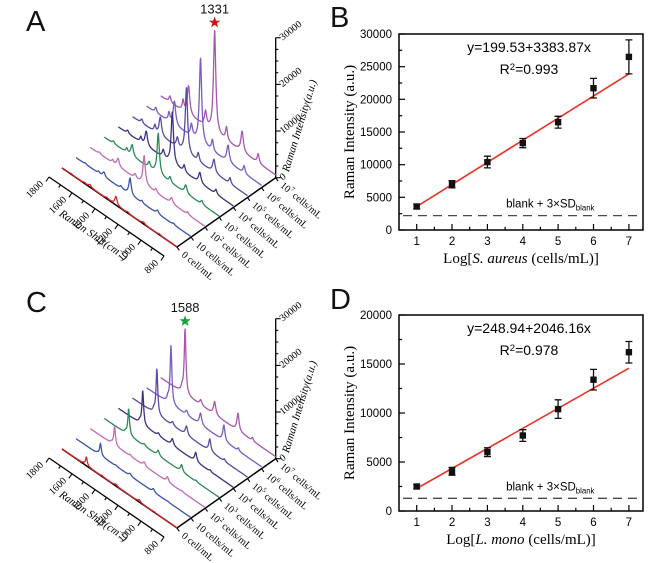 The height and width of the screenshot is (563, 650). Describe the element at coordinates (340, 18) in the screenshot. I see `panel-b-letter: B` at that location.